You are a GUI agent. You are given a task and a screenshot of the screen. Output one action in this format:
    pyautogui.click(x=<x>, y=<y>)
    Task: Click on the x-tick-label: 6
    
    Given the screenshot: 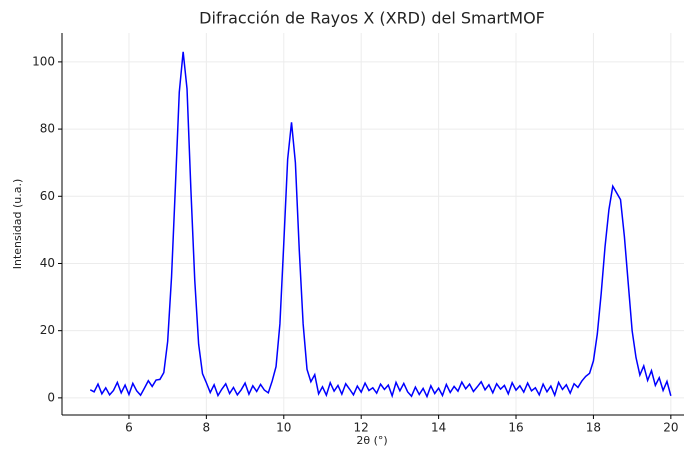 What is the action you would take?
    pyautogui.click(x=129, y=428)
    